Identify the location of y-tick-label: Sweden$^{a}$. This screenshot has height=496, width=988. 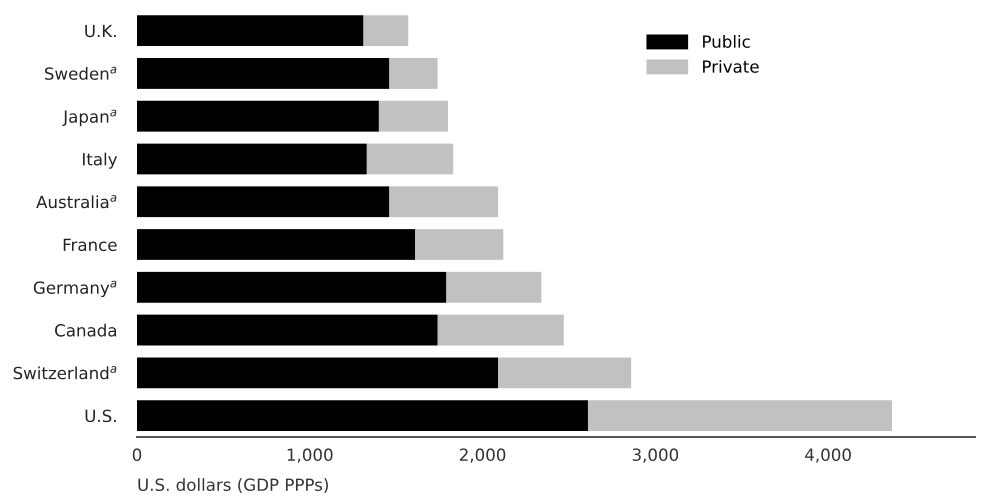
(80, 73).